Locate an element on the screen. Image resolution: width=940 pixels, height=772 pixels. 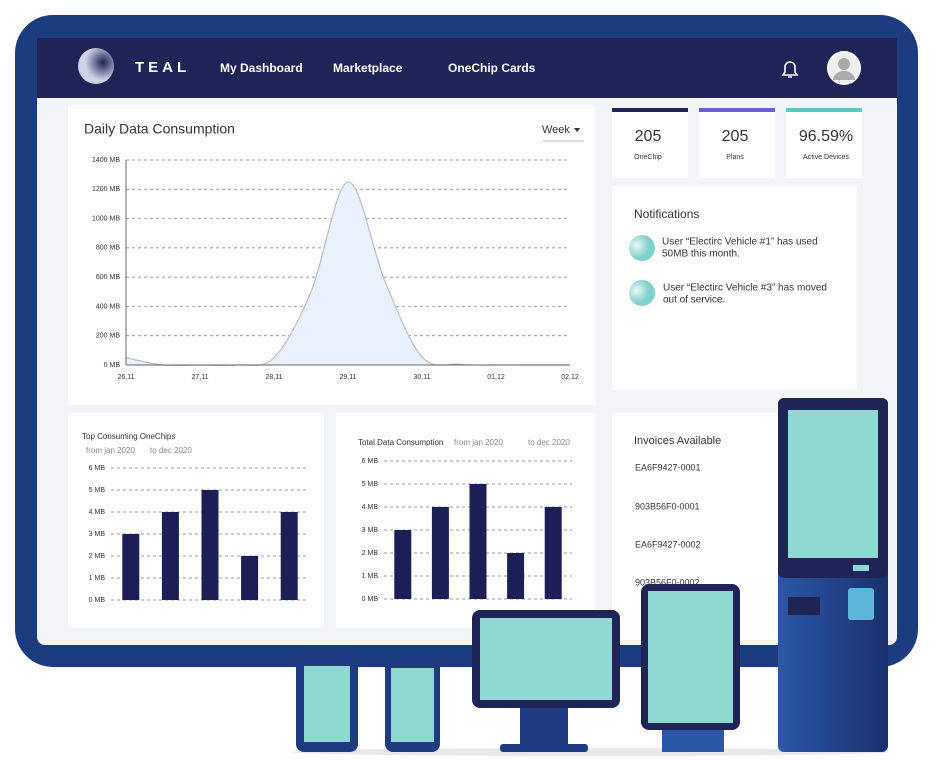
notification-text: 50MB this month. is located at coordinates (701, 254).